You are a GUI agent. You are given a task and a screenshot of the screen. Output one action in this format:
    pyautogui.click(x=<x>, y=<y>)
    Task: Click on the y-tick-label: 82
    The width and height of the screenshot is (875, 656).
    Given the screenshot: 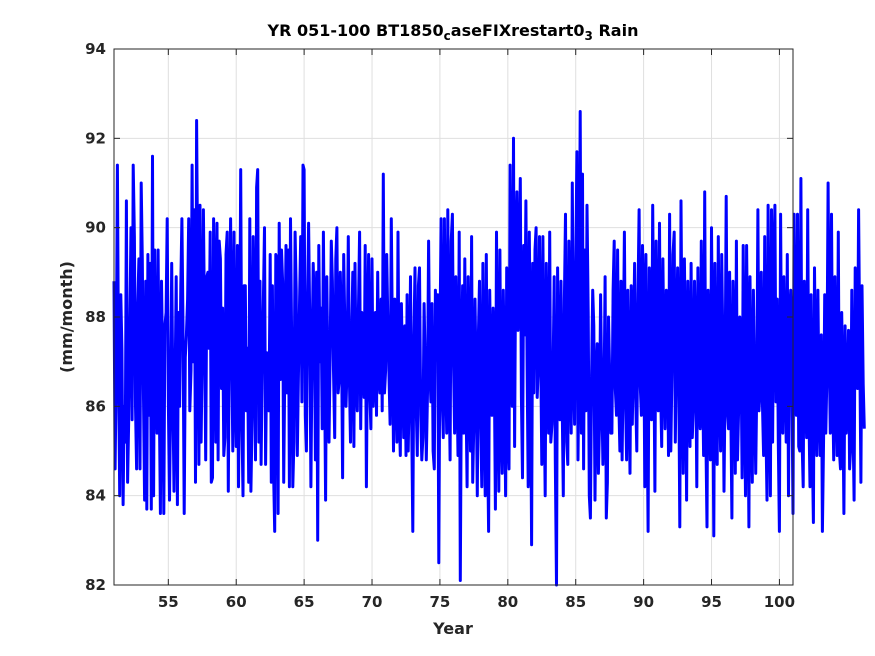 What is the action you would take?
    pyautogui.click(x=95, y=585)
    